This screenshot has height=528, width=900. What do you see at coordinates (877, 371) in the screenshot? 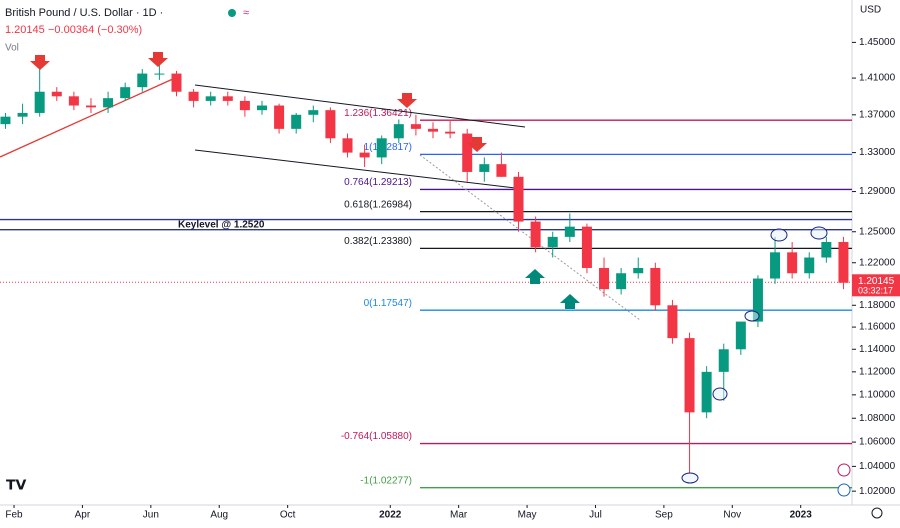
I see `y-tick-label: 1.12000` at bounding box center [877, 371].